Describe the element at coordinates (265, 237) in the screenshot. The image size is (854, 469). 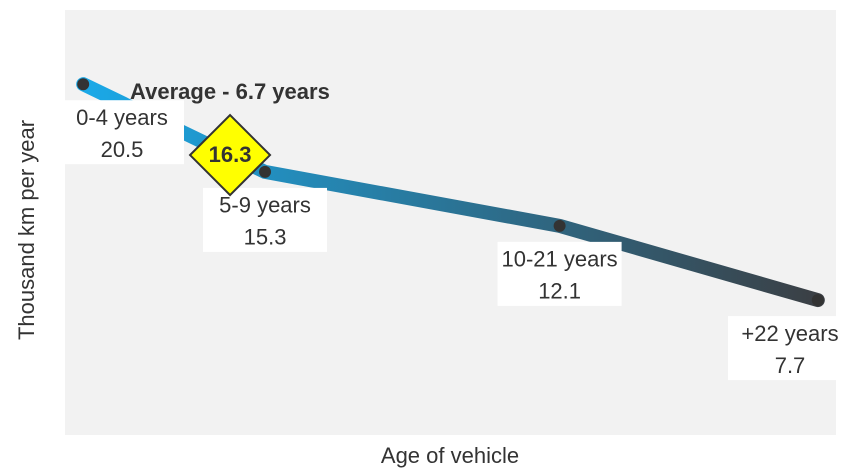
I see `value-label: 15.3` at that location.